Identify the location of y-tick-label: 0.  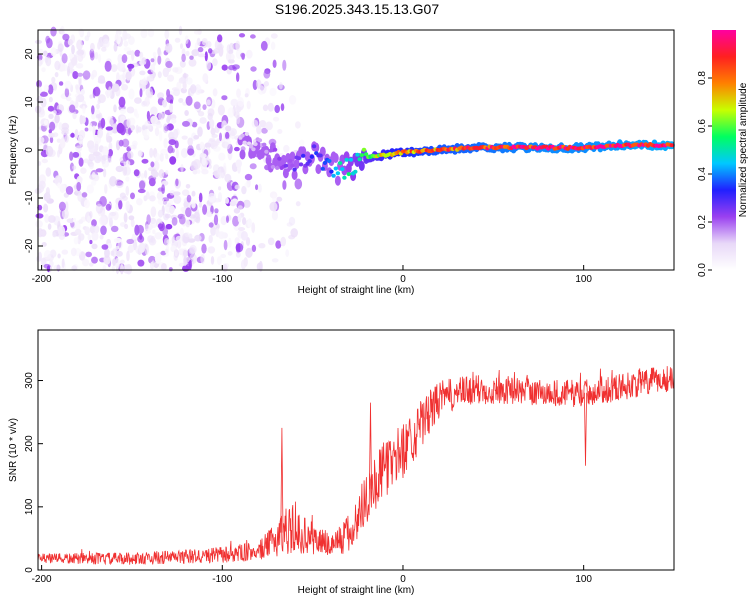
(29, 150).